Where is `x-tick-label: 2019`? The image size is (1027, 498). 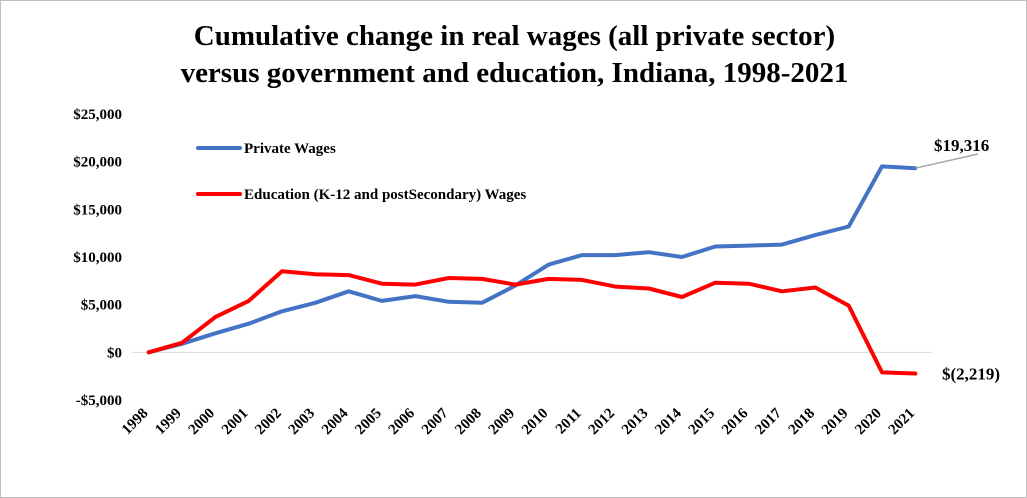 x-tick-label: 2019 is located at coordinates (835, 422).